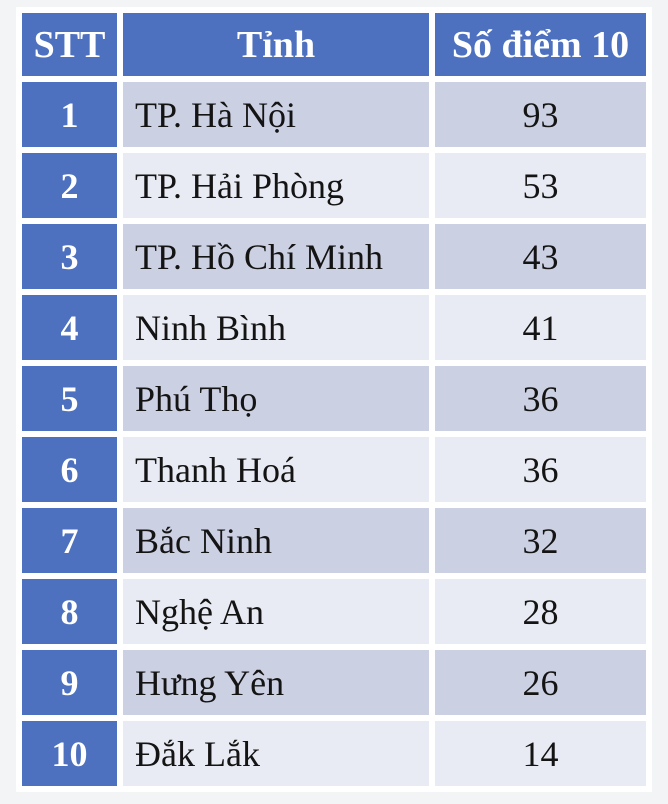  I want to click on stt-cell: 6, so click(69, 469).